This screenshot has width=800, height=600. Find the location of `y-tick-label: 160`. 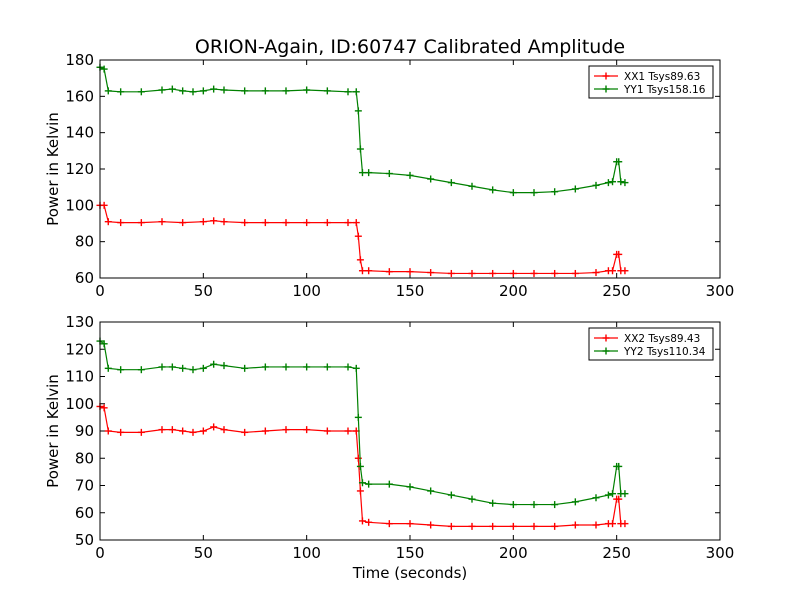

y-tick-label: 160 is located at coordinates (79, 96).